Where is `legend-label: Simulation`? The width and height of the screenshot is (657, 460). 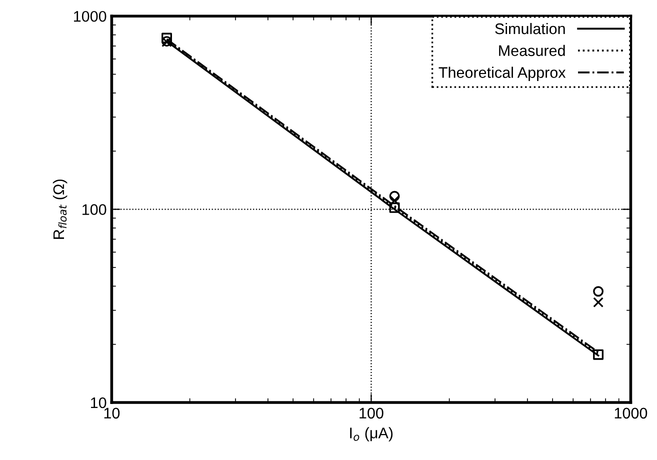
legend-label: Simulation is located at coordinates (530, 28).